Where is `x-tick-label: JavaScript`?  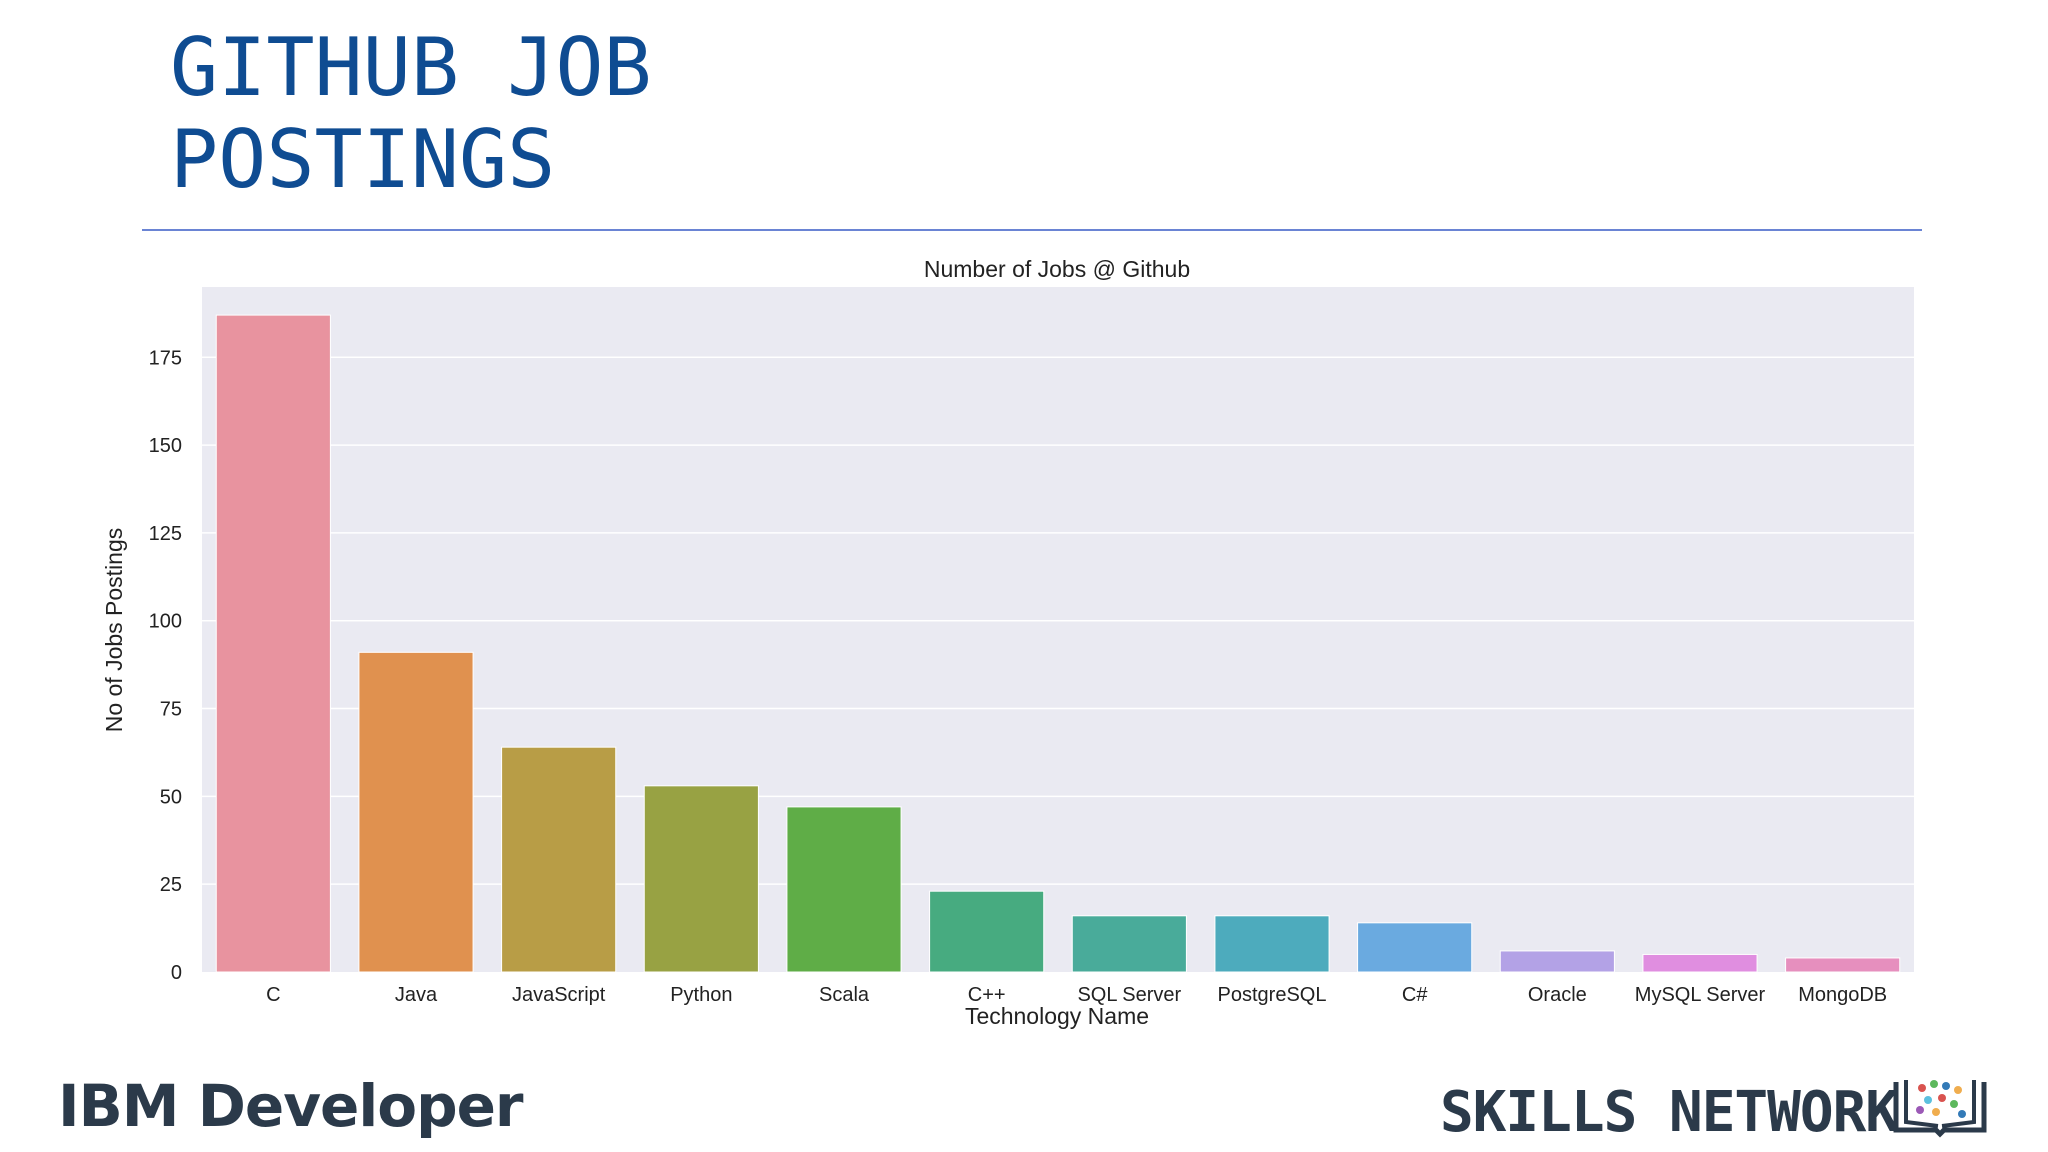 x-tick-label: JavaScript is located at coordinates (559, 995).